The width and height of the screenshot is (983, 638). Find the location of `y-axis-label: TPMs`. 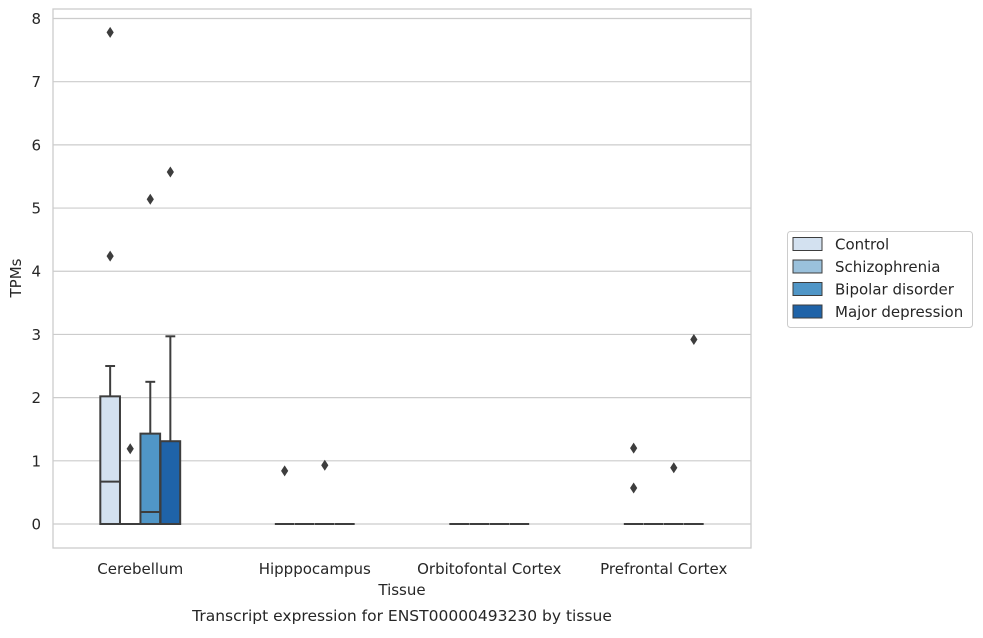

y-axis-label: TPMs is located at coordinates (16, 278).